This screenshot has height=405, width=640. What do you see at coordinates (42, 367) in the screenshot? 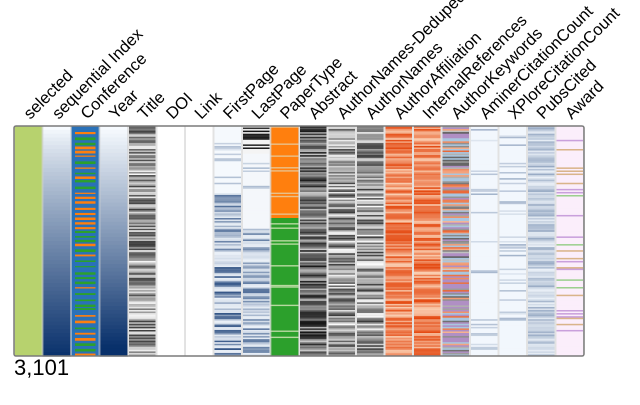
I see `row-count-label: 3,101` at bounding box center [42, 367].